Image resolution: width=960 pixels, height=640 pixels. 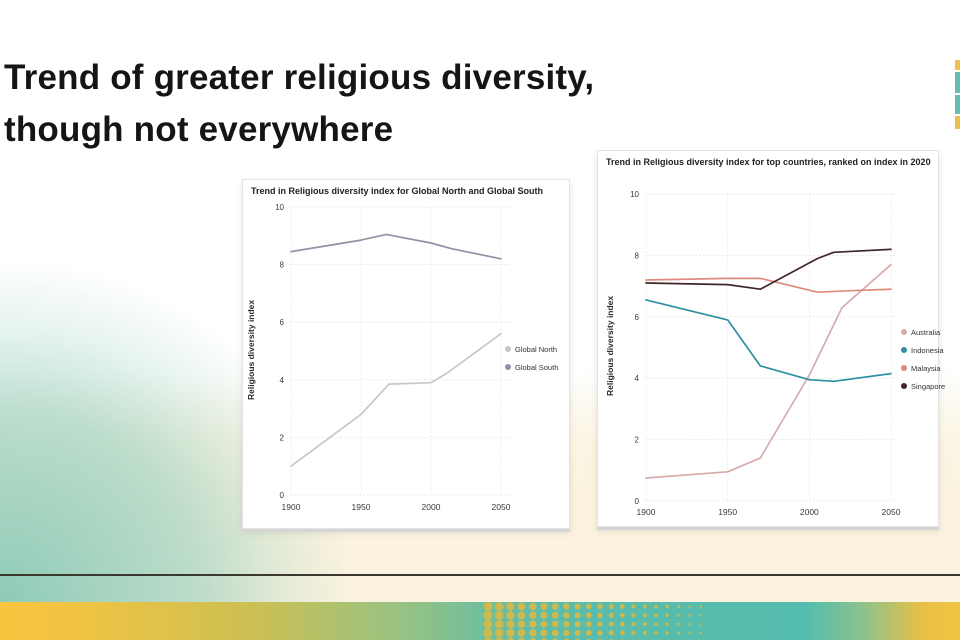 What do you see at coordinates (927, 350) in the screenshot?
I see `legend-label: Indonesia` at bounding box center [927, 350].